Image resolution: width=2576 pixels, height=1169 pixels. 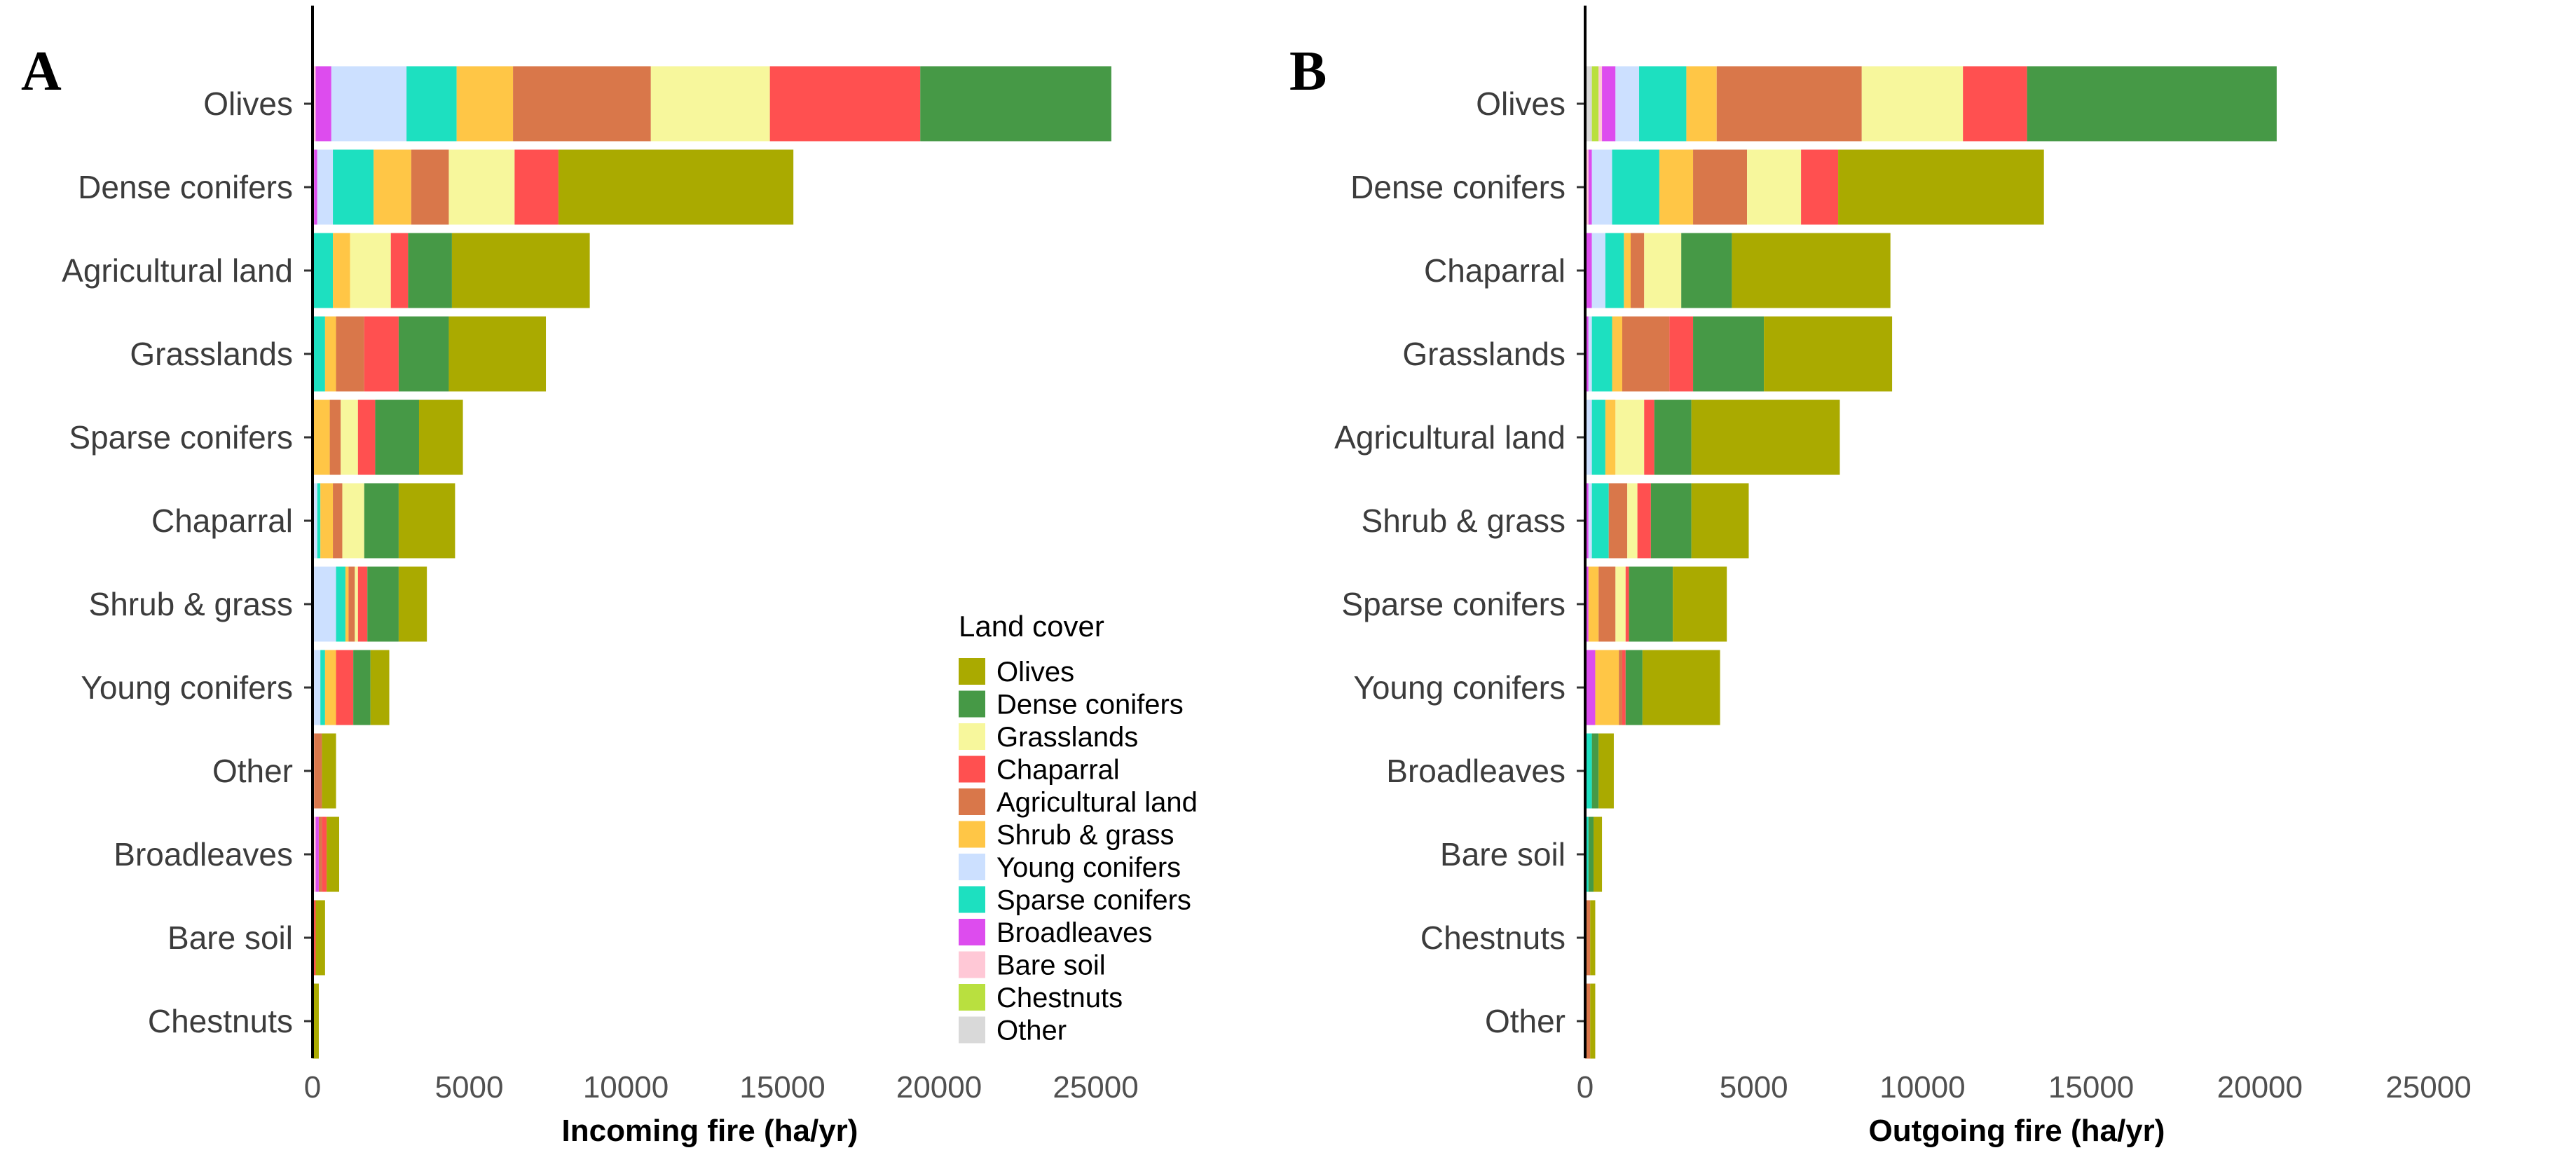 What do you see at coordinates (1634, 687) in the screenshot?
I see `bar-segment-young-conifers-dense-conifers` at bounding box center [1634, 687].